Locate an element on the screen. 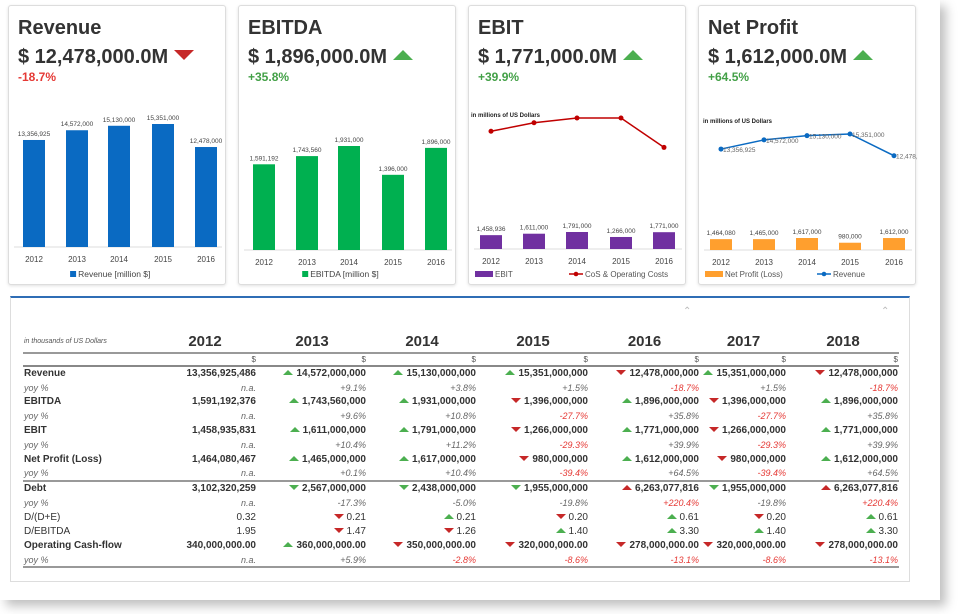 The height and width of the screenshot is (614, 960). cell-value: n.a. is located at coordinates (248, 387).